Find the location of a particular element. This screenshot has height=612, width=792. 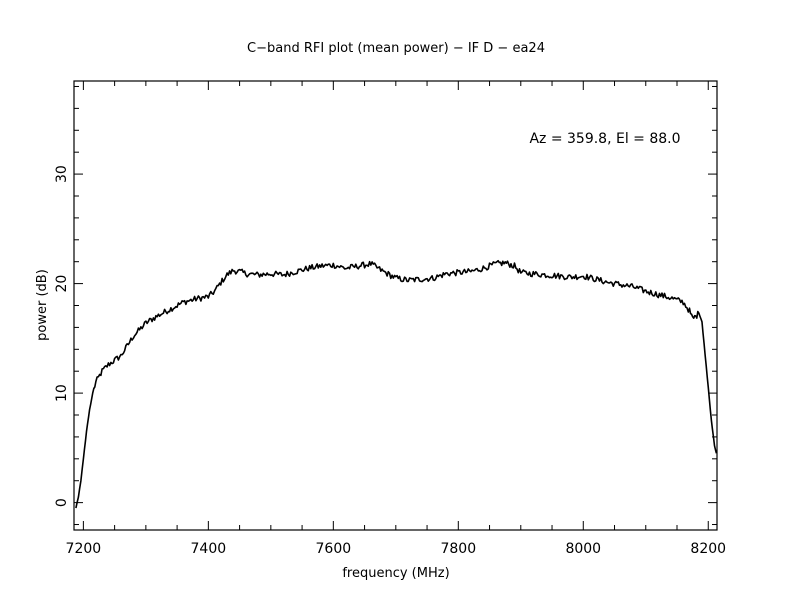

x-tick-label: 7600 is located at coordinates (334, 549).